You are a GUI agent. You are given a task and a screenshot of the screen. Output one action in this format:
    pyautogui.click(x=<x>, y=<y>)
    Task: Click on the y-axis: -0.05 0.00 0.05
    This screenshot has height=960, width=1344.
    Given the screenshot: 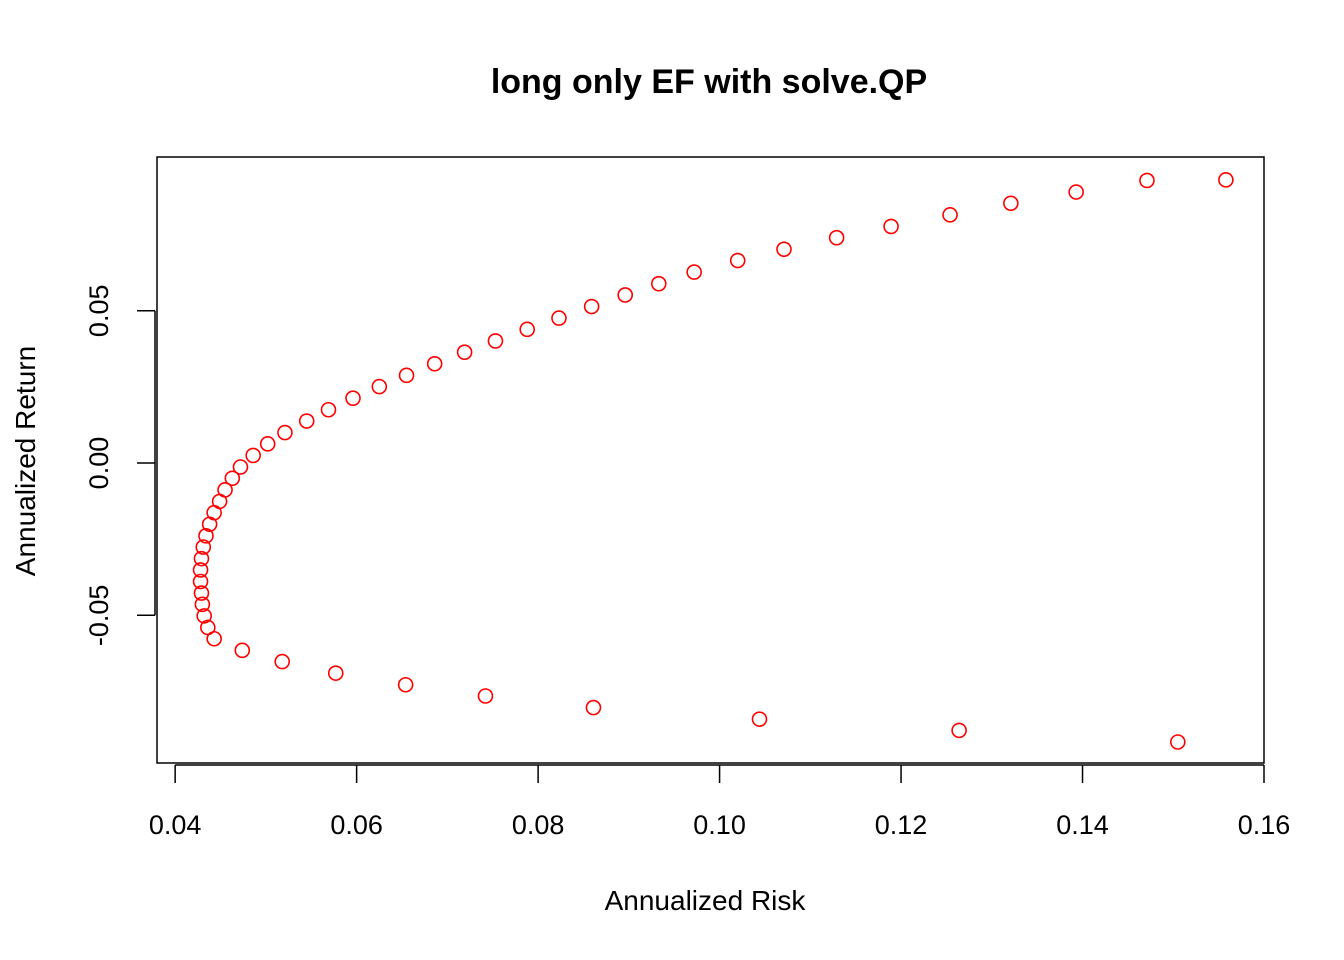 What is the action you would take?
    pyautogui.click(x=120, y=466)
    